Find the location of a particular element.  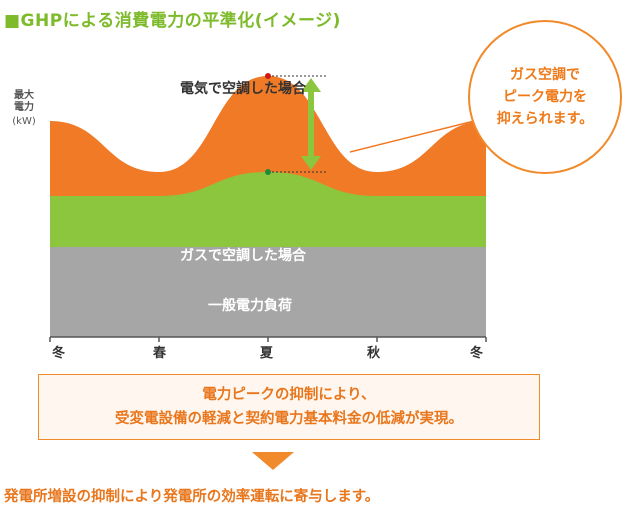

peak-reduction-arrow is located at coordinates (311, 124).